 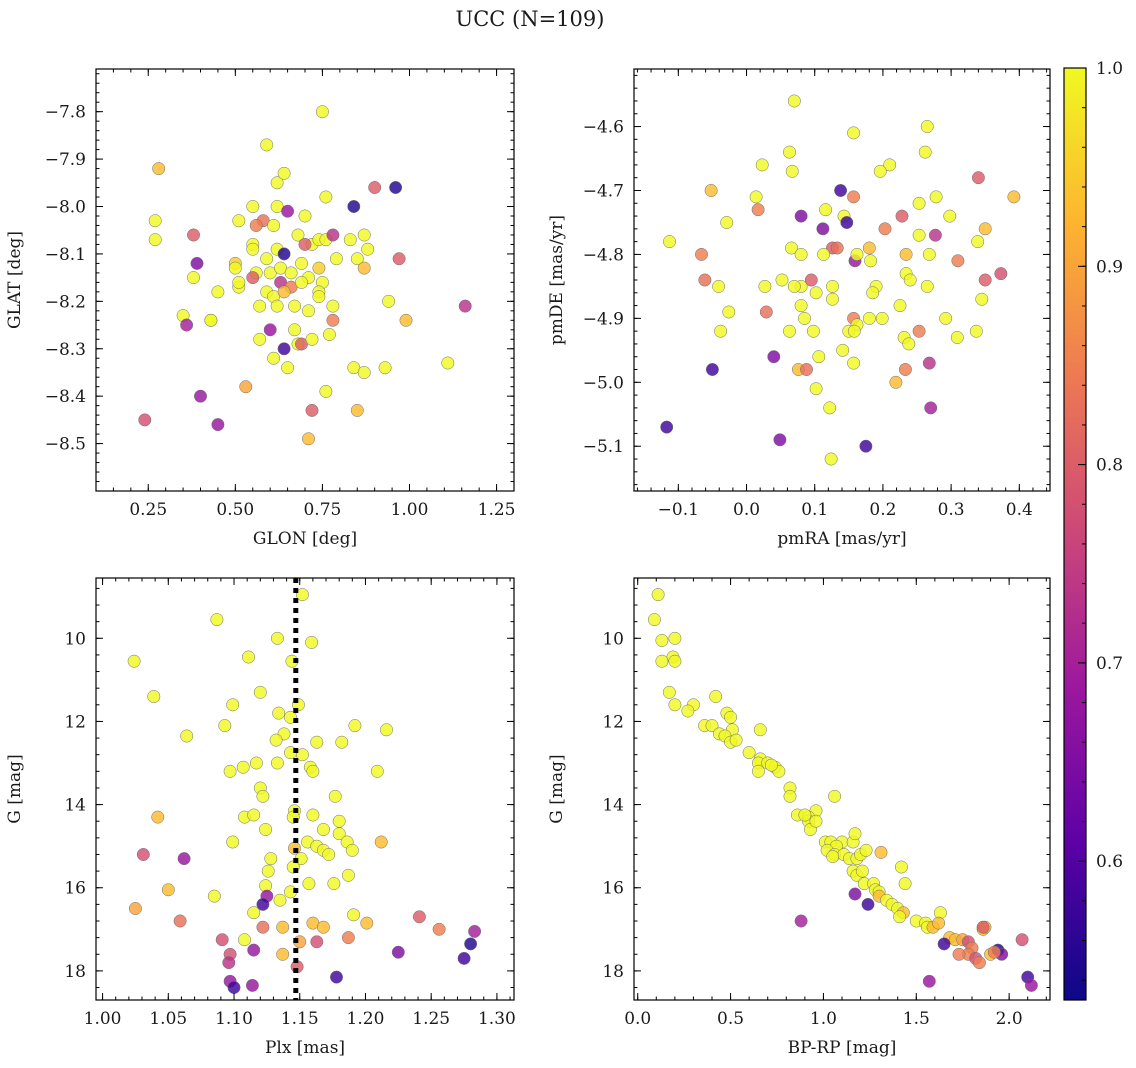 What do you see at coordinates (305, 1048) in the screenshot?
I see `x-axis-label: Plx [mas]` at bounding box center [305, 1048].